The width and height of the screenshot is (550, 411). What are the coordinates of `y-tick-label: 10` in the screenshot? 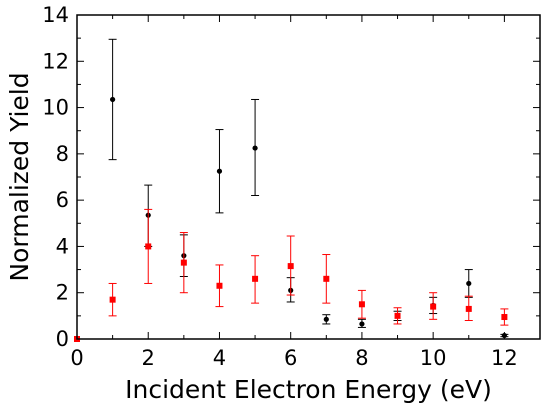 It's located at (55, 108).